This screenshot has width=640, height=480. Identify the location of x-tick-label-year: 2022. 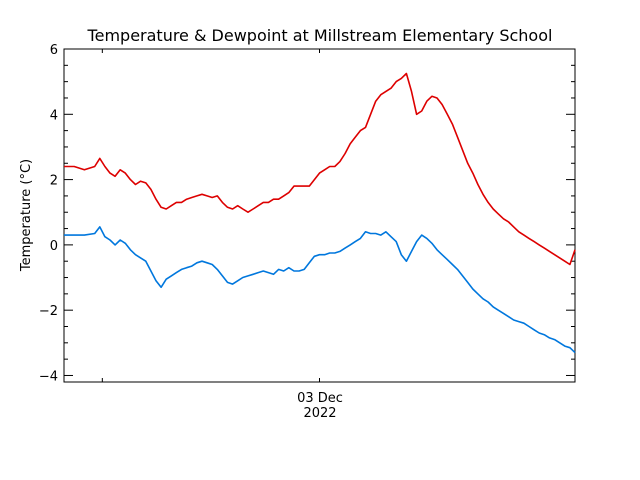
(319, 413).